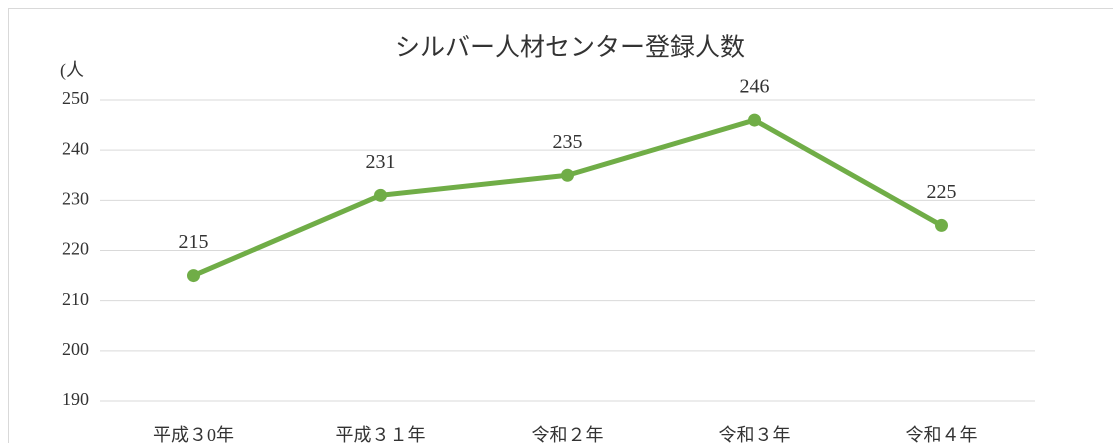 The height and width of the screenshot is (443, 1113). I want to click on data-label: 231, so click(381, 162).